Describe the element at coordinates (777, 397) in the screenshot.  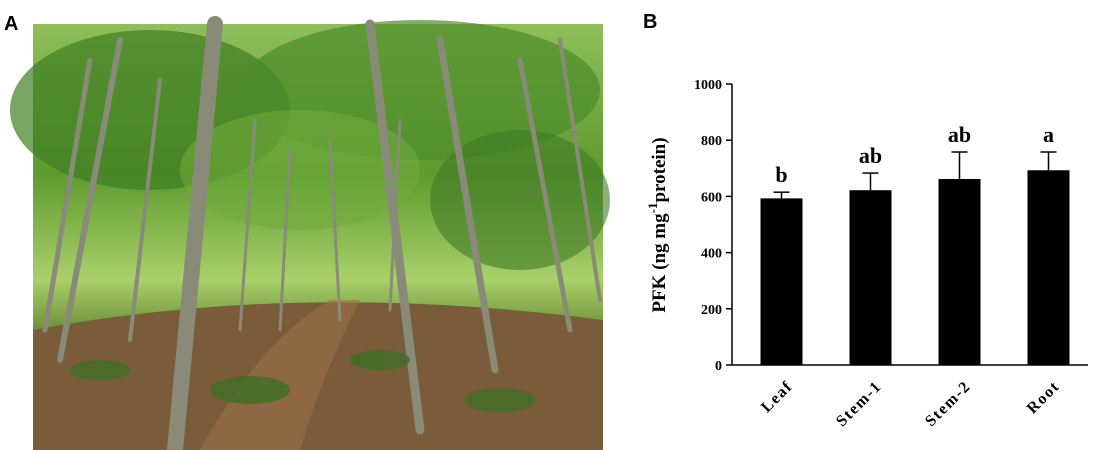
I see `x-tick-label: Leaf` at that location.